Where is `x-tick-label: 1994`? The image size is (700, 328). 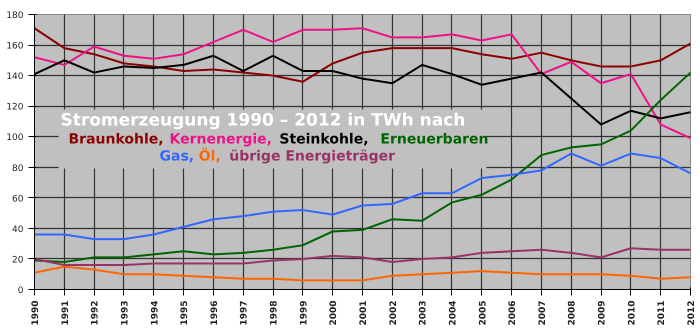 x-tick-label: 1994 is located at coordinates (155, 313).